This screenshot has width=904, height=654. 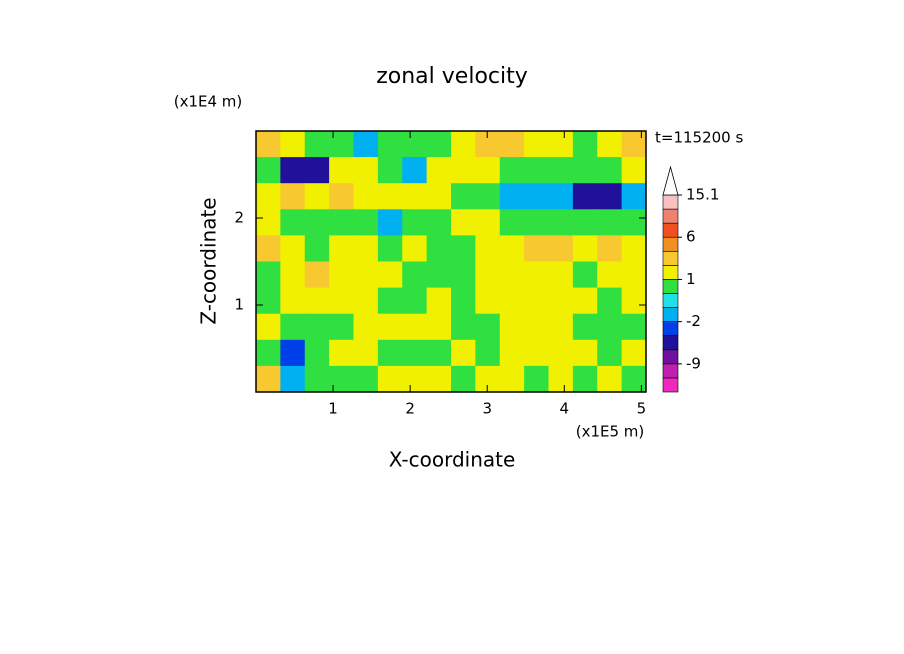 What do you see at coordinates (452, 76) in the screenshot?
I see `chart-title: zonal velocity` at bounding box center [452, 76].